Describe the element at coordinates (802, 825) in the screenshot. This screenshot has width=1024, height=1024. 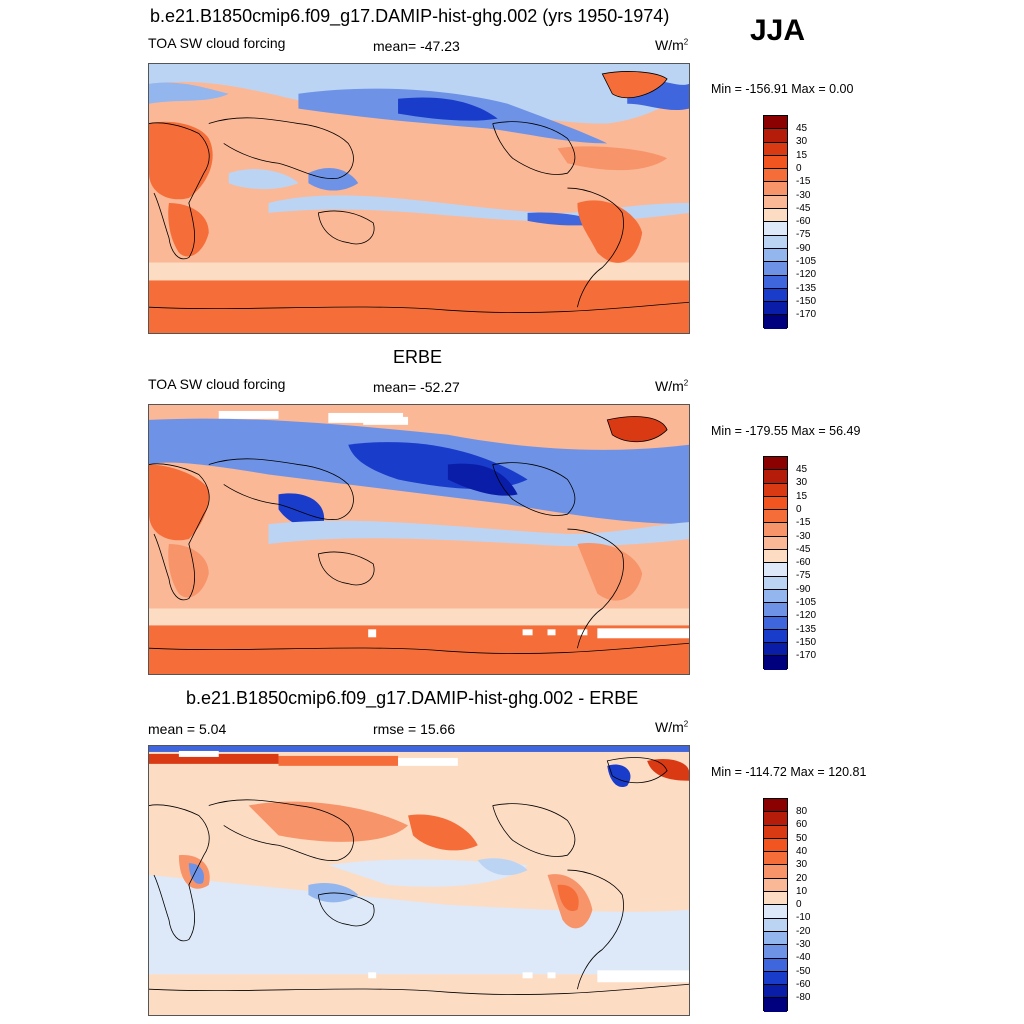
I see `colorbar-tick-label: 60` at that location.